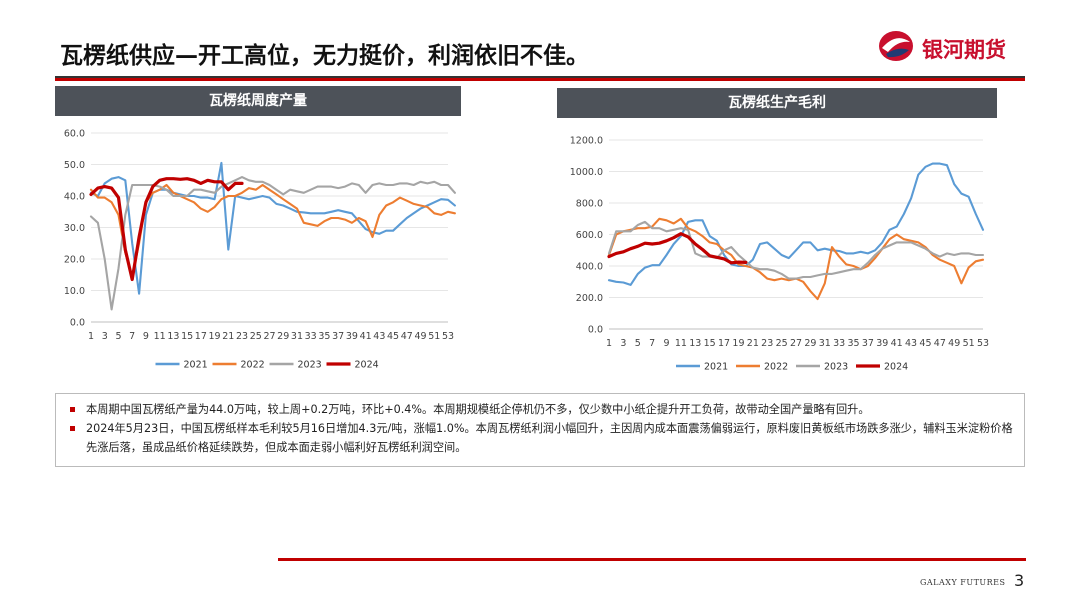  I want to click on y-tick-label: 1000.0, so click(586, 172).